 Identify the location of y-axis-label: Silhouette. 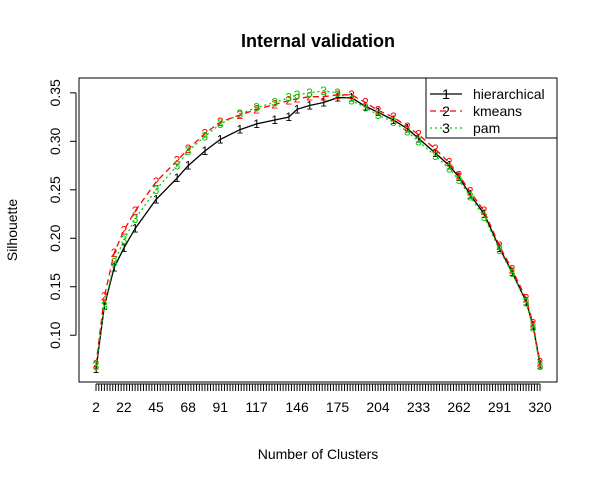
(12, 230).